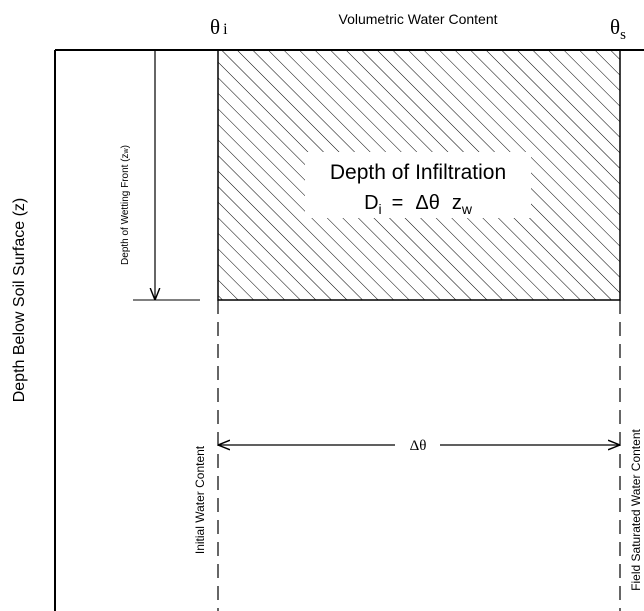  I want to click on wetting-front-label: Depth of Wetting Front (zw), so click(125, 205).